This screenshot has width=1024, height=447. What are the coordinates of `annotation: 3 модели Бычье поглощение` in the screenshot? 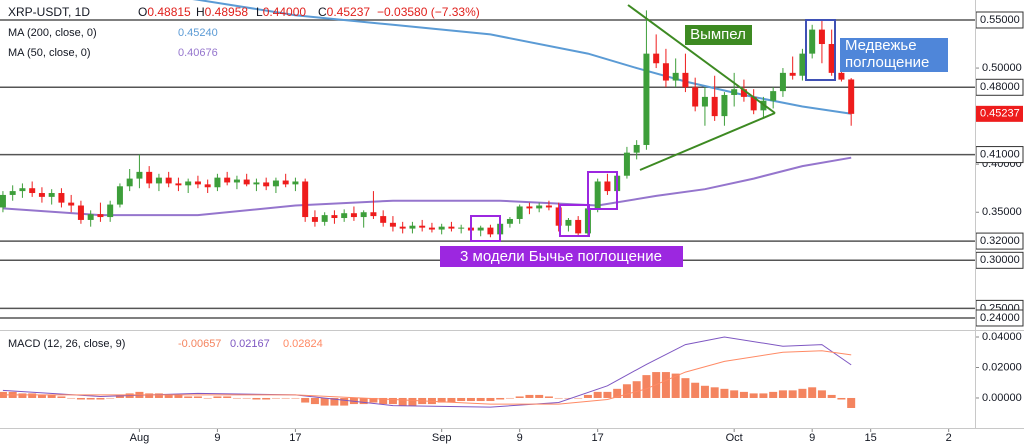 It's located at (561, 256).